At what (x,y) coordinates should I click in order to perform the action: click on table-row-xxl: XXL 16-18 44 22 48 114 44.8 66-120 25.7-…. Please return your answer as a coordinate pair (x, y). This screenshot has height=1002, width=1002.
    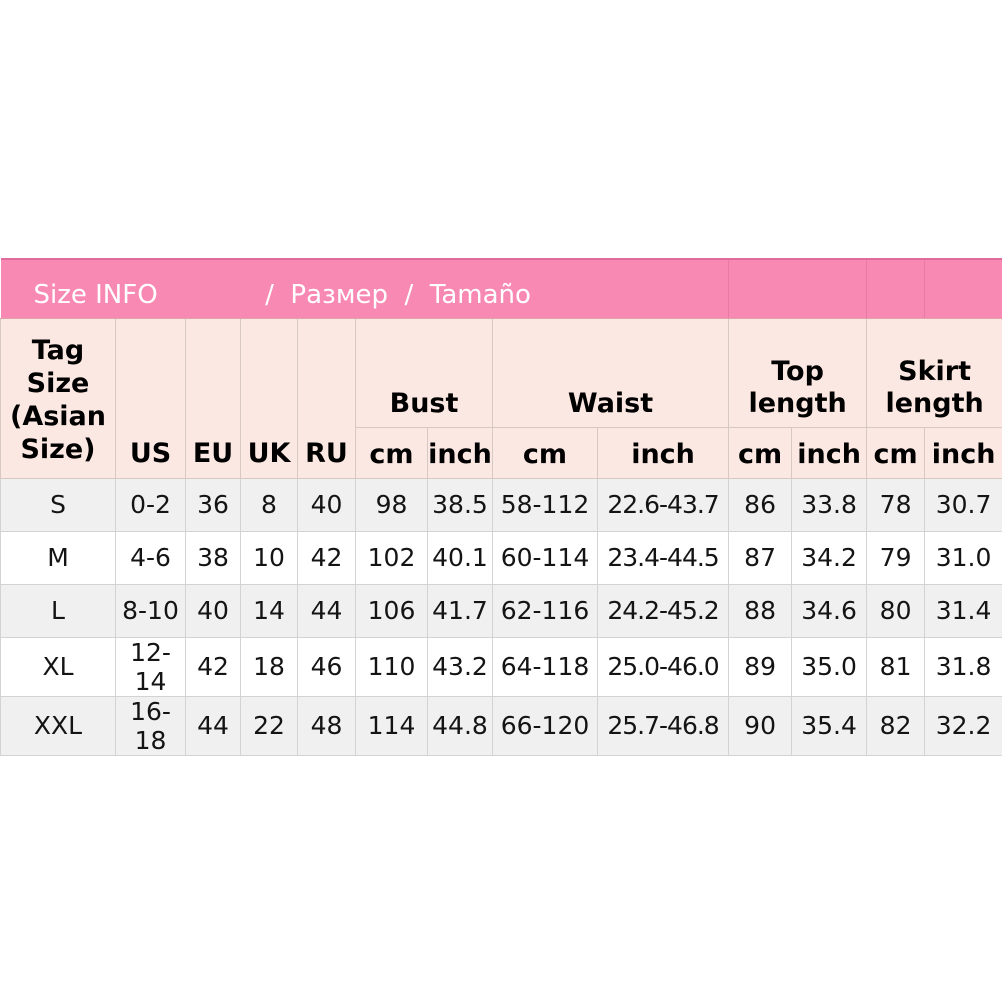
    Looking at the image, I should click on (501, 725).